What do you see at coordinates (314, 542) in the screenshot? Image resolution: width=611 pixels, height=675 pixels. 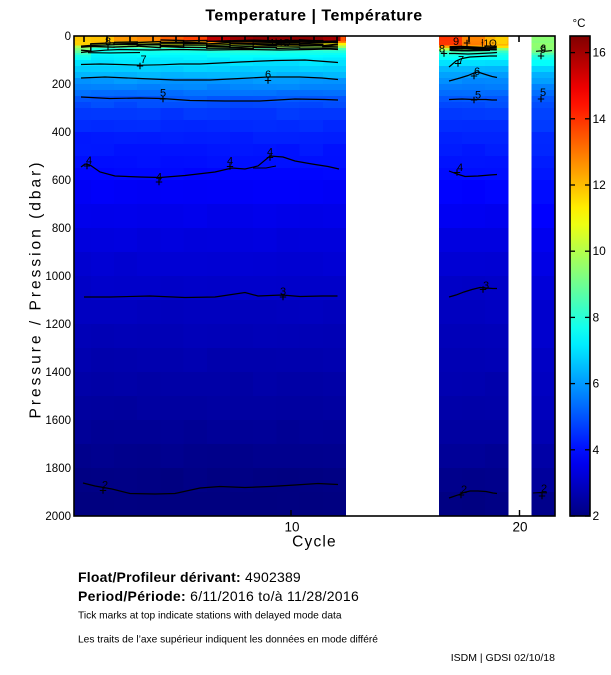 I see `svg-text: Cycle` at bounding box center [314, 542].